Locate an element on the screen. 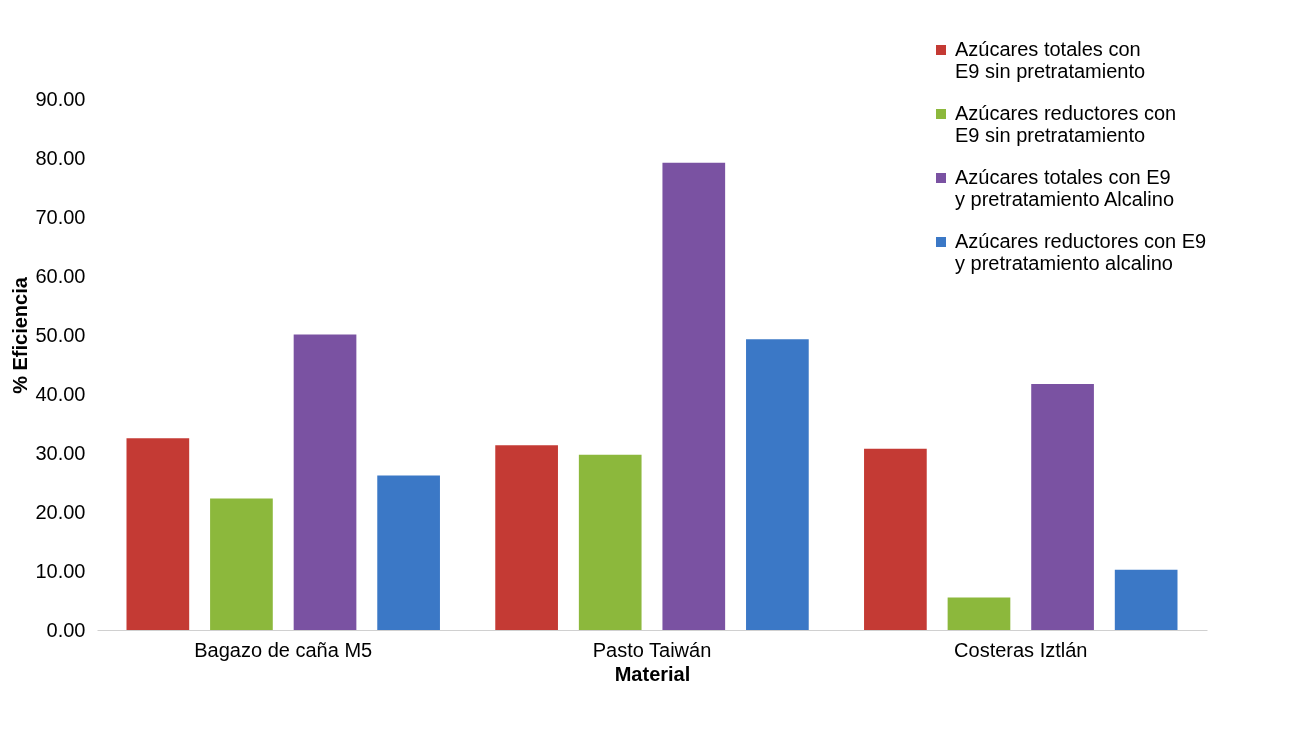 The image size is (1309, 756). y-tick-label: 90.00 is located at coordinates (60, 98).